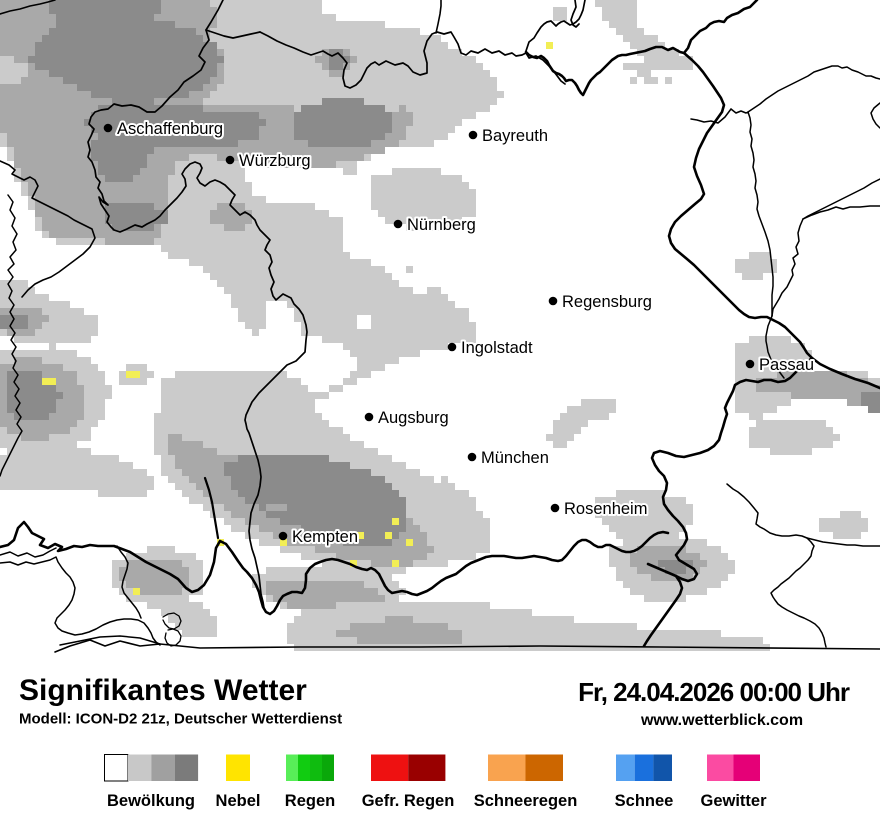  What do you see at coordinates (607, 302) in the screenshot?
I see `svg-text: Regensburg` at bounding box center [607, 302].